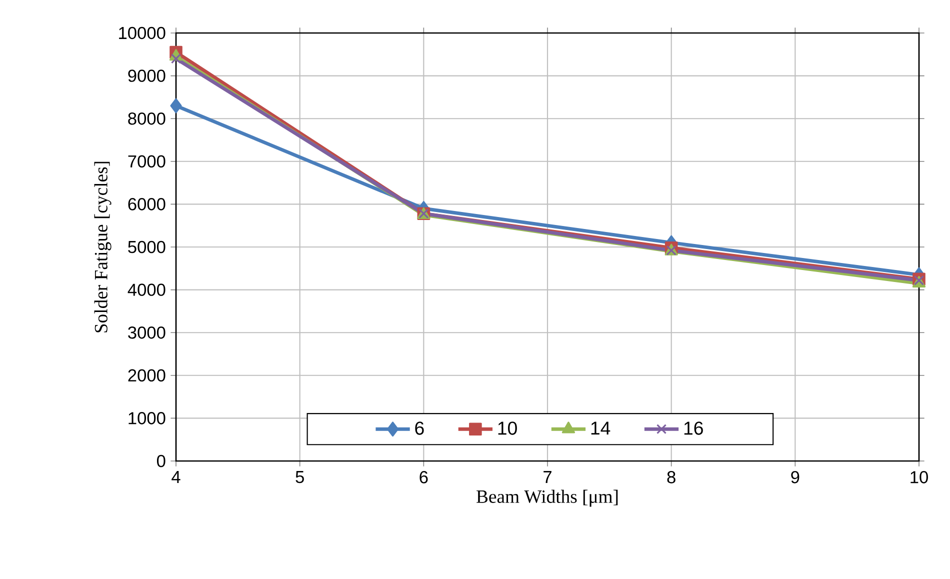 The width and height of the screenshot is (950, 579). Describe the element at coordinates (142, 33) in the screenshot. I see `y-tick-label: 10000` at that location.